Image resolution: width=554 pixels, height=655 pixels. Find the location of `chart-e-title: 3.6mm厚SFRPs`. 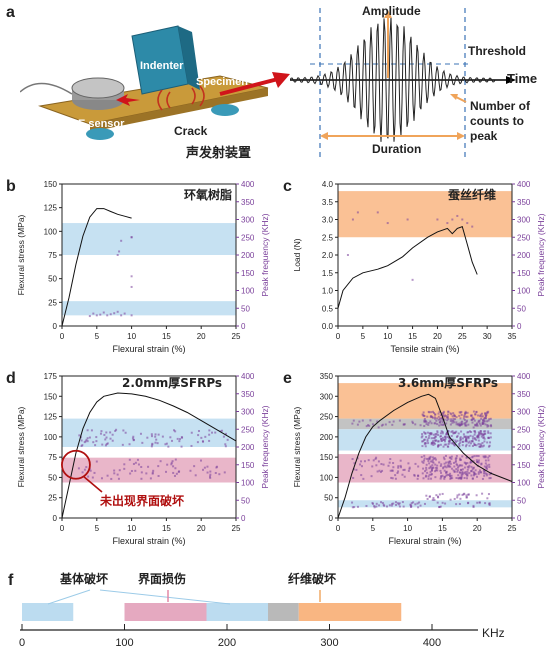

chart-e-title: 3.6mm厚SFRPs is located at coordinates (448, 383).